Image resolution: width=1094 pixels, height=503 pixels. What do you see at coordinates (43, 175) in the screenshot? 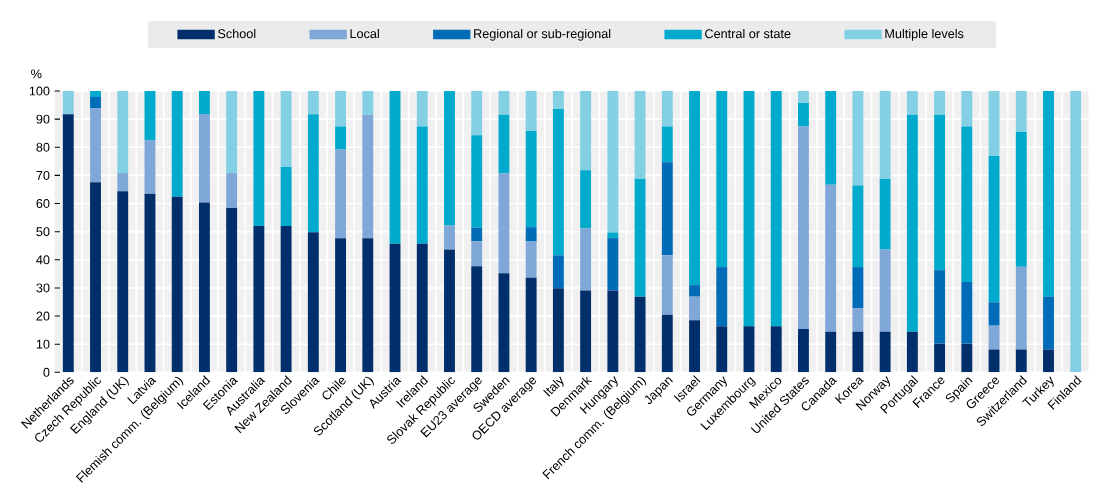
I see `y-tick-label: 70` at bounding box center [43, 175].